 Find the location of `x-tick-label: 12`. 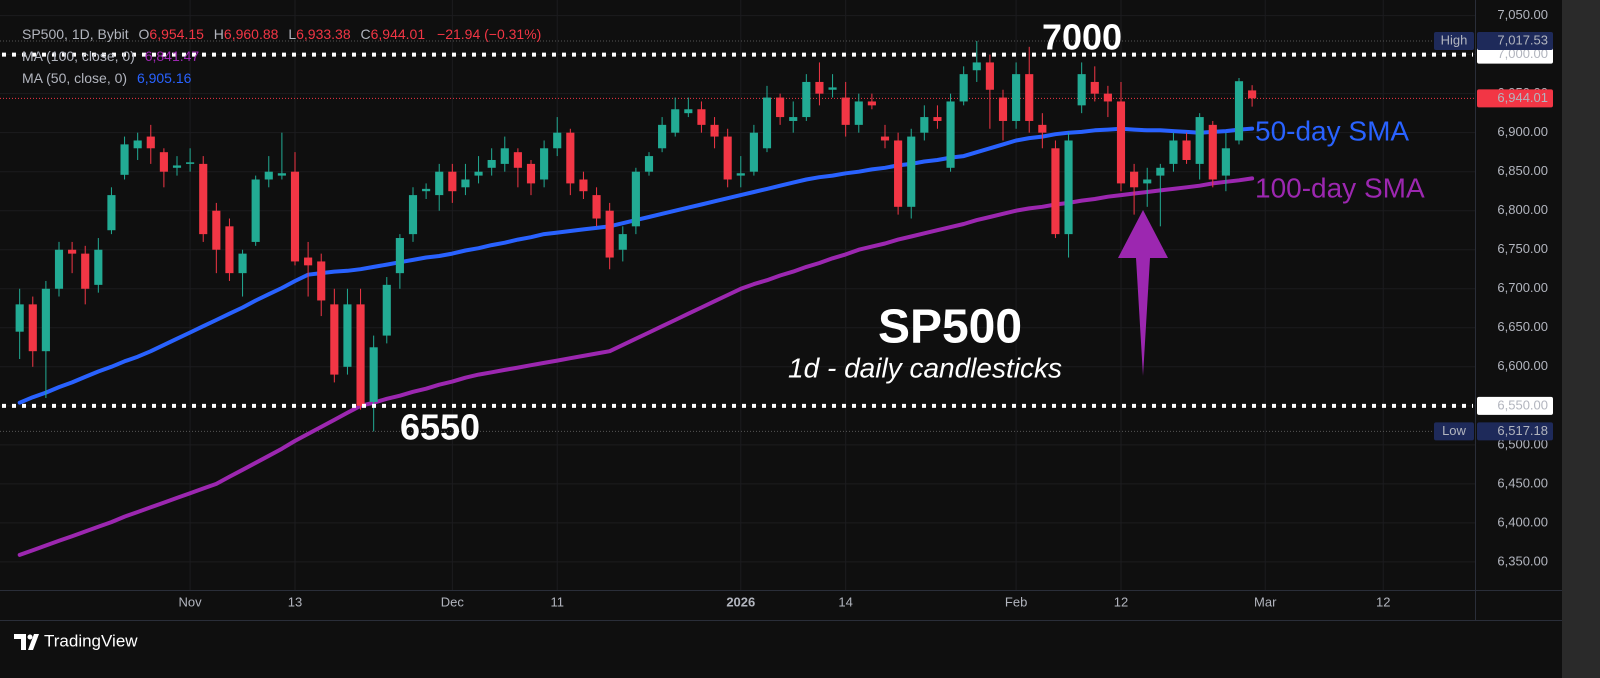

x-tick-label: 12 is located at coordinates (1383, 601).